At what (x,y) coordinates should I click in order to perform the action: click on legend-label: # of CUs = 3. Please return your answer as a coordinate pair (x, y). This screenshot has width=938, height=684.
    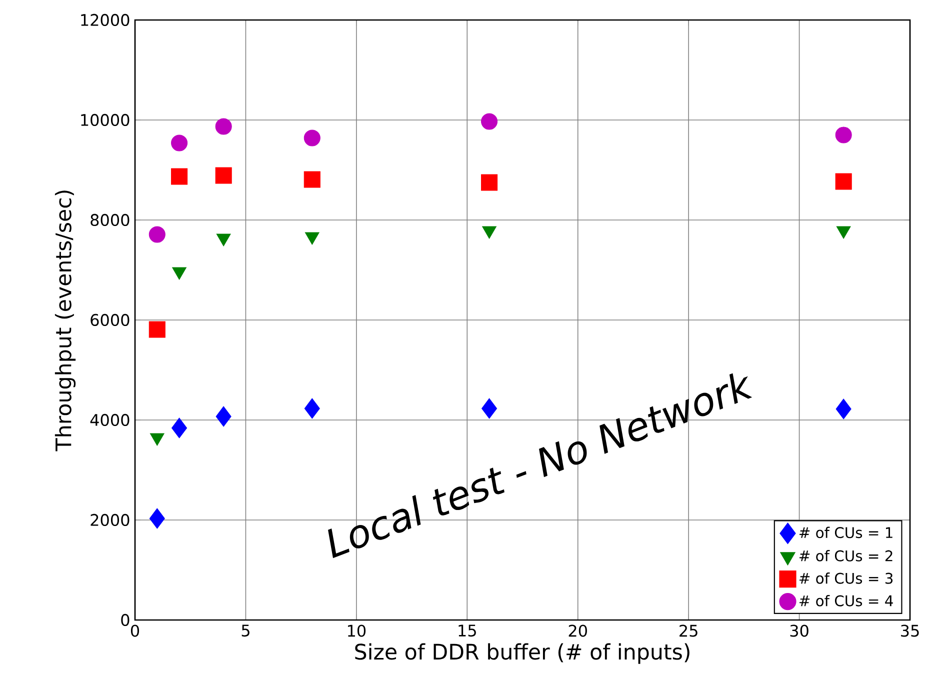
    Looking at the image, I should click on (846, 578).